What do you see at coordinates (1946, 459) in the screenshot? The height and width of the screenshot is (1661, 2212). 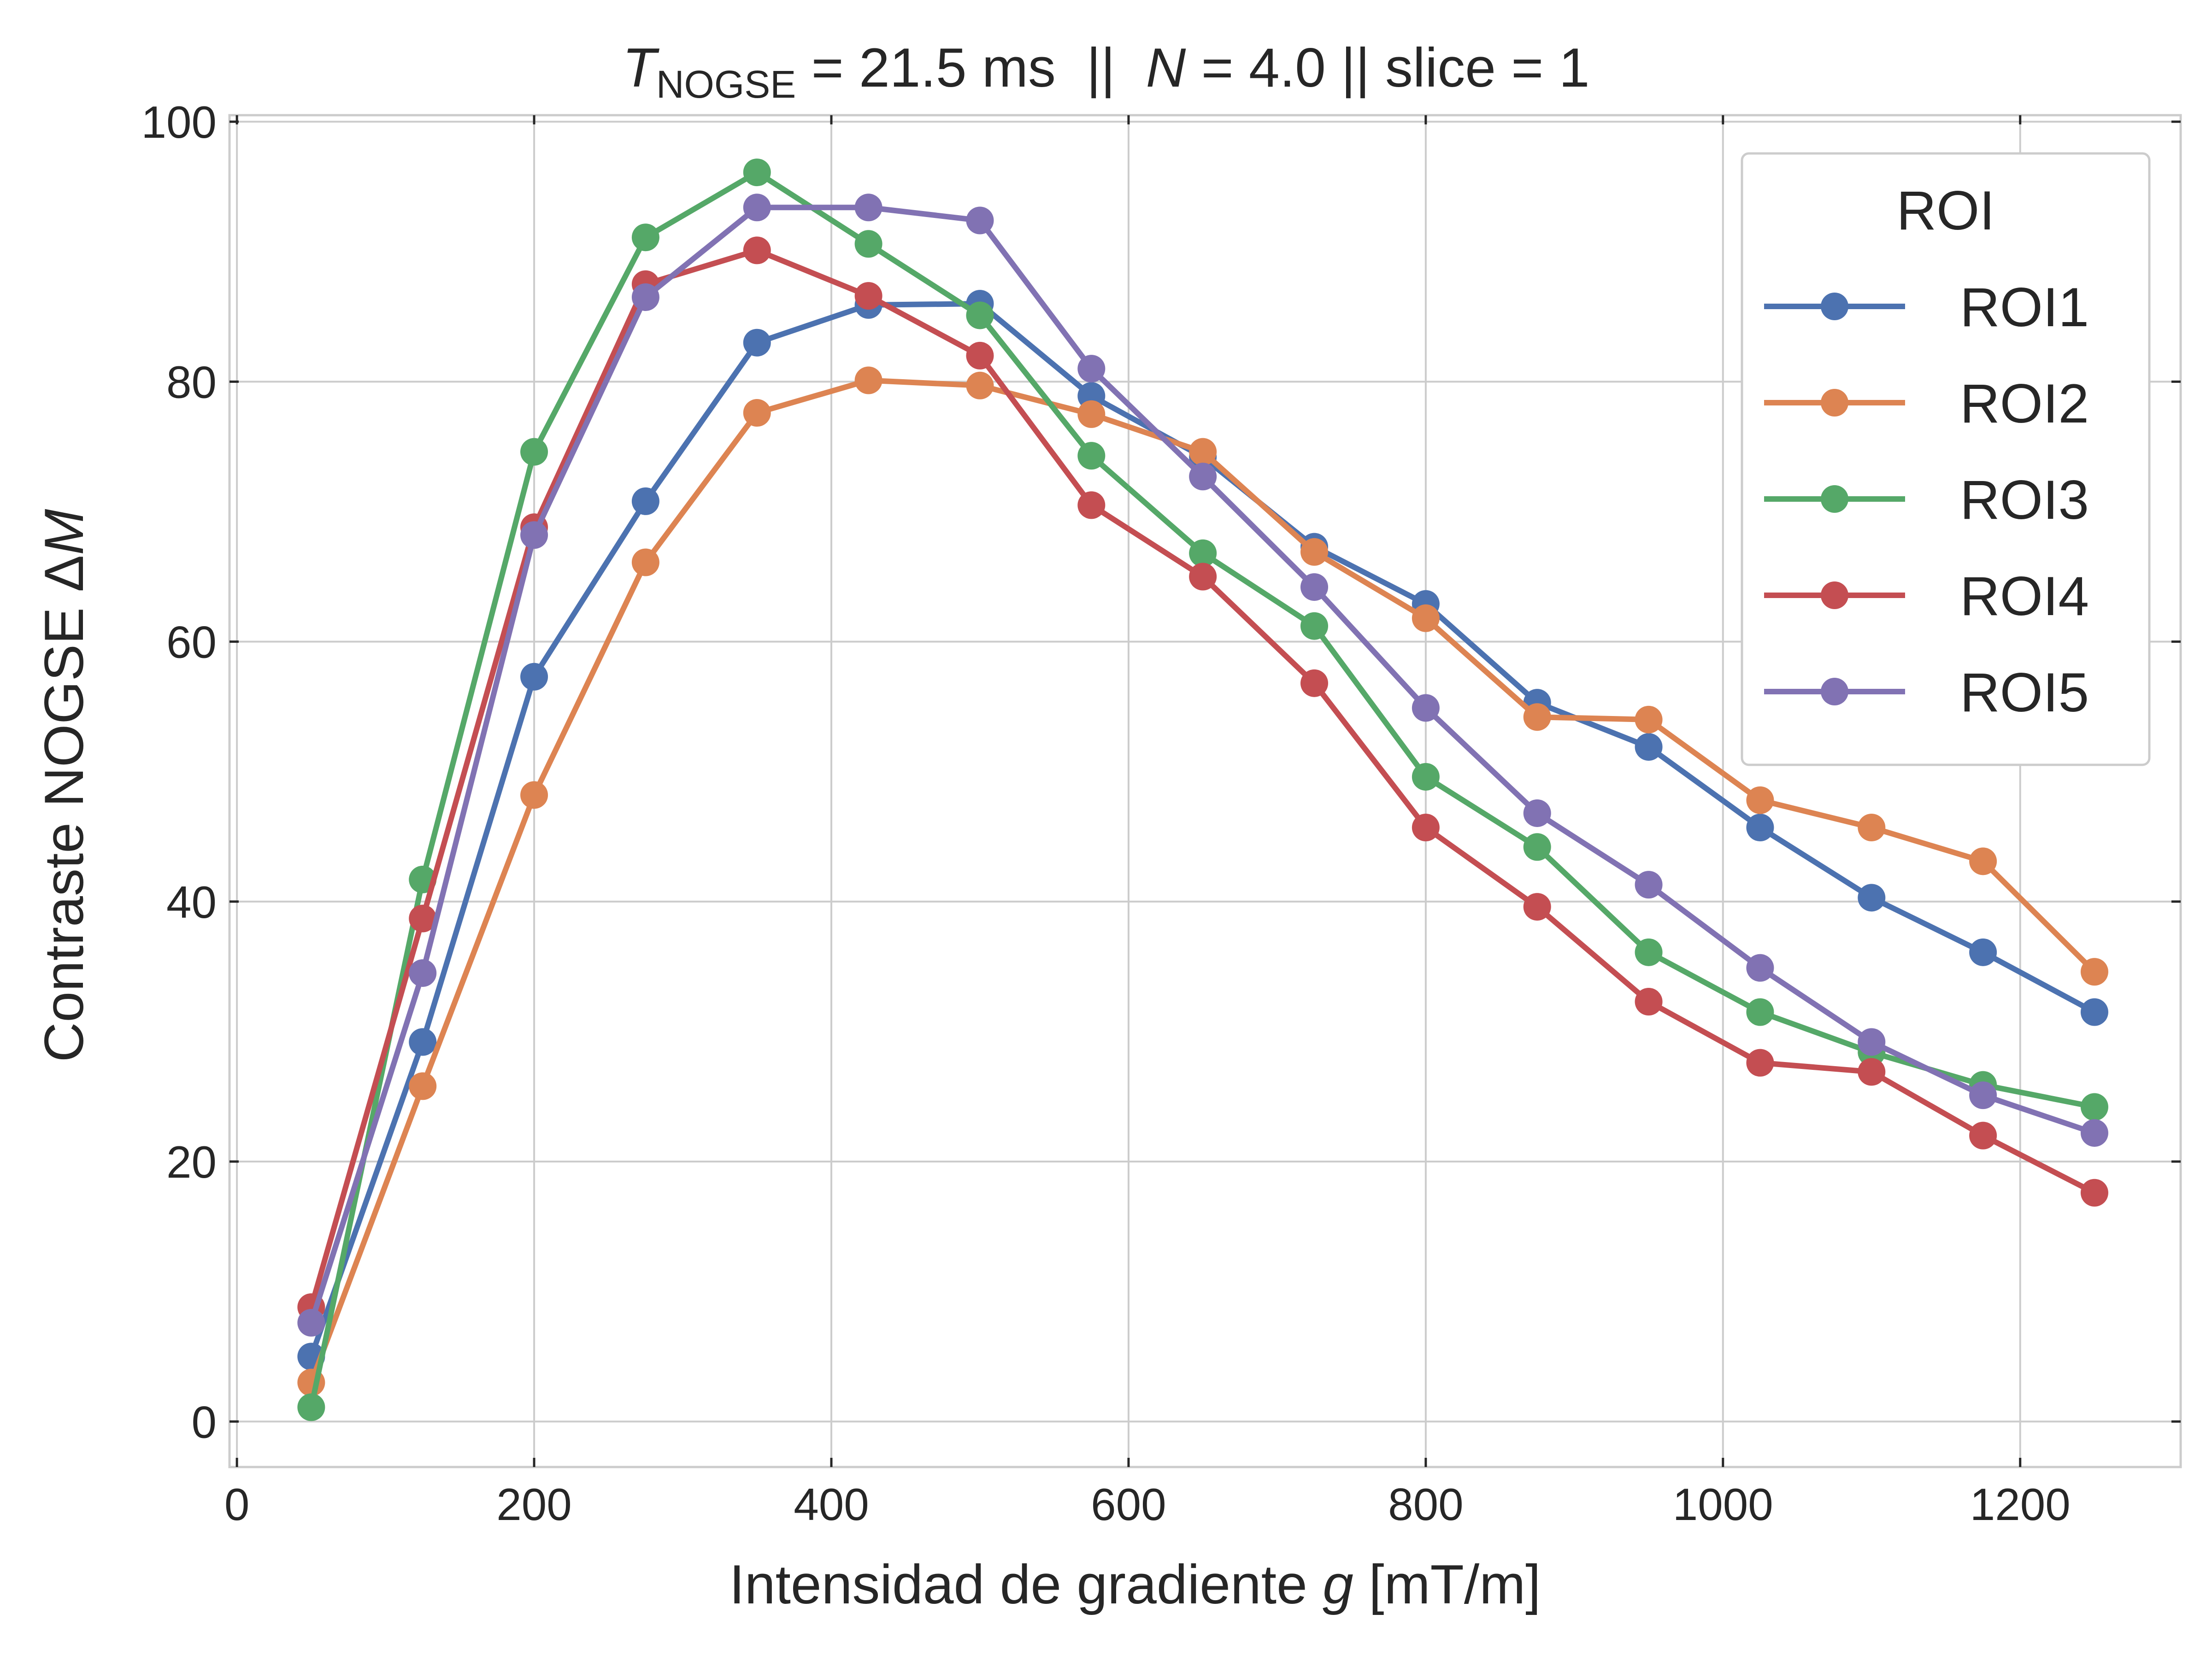 I see `legend: ROI ROI1 ROI2 ROI3 ROI4 ROI5` at bounding box center [1946, 459].